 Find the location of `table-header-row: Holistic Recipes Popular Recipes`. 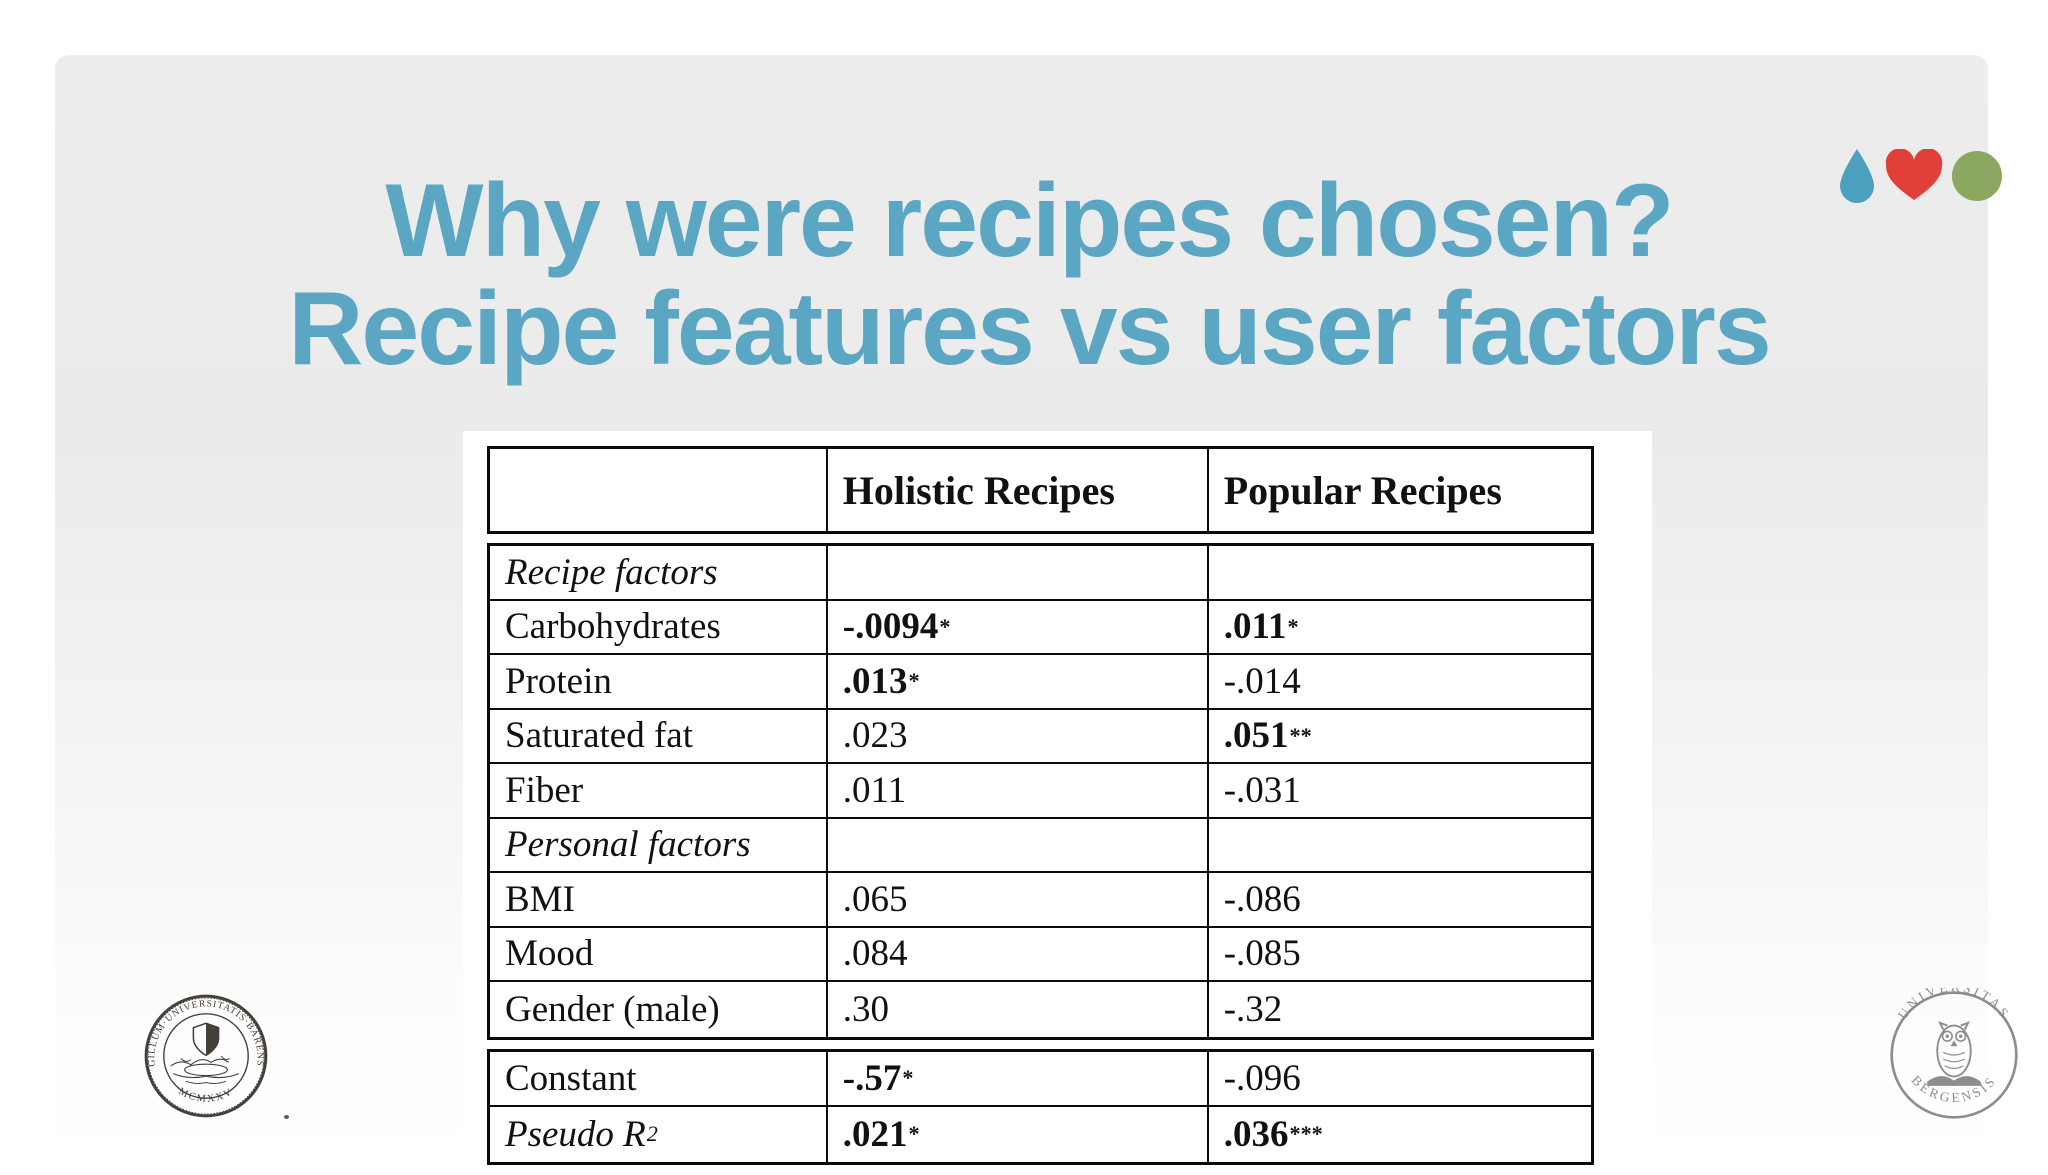

table-header-row: Holistic Recipes Popular Recipes is located at coordinates (1040, 490).